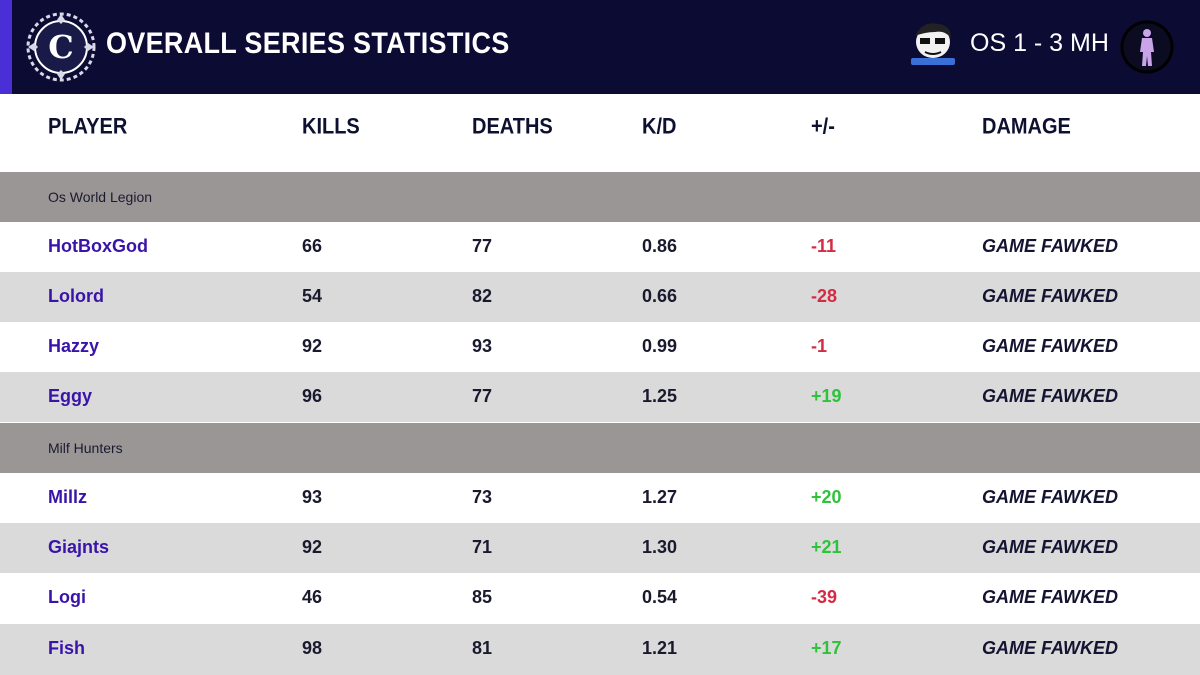 This screenshot has height=675, width=1200. Describe the element at coordinates (600, 498) in the screenshot. I see `table-row: Millz 93 73 1.27 +20 GAME FAWKED` at that location.